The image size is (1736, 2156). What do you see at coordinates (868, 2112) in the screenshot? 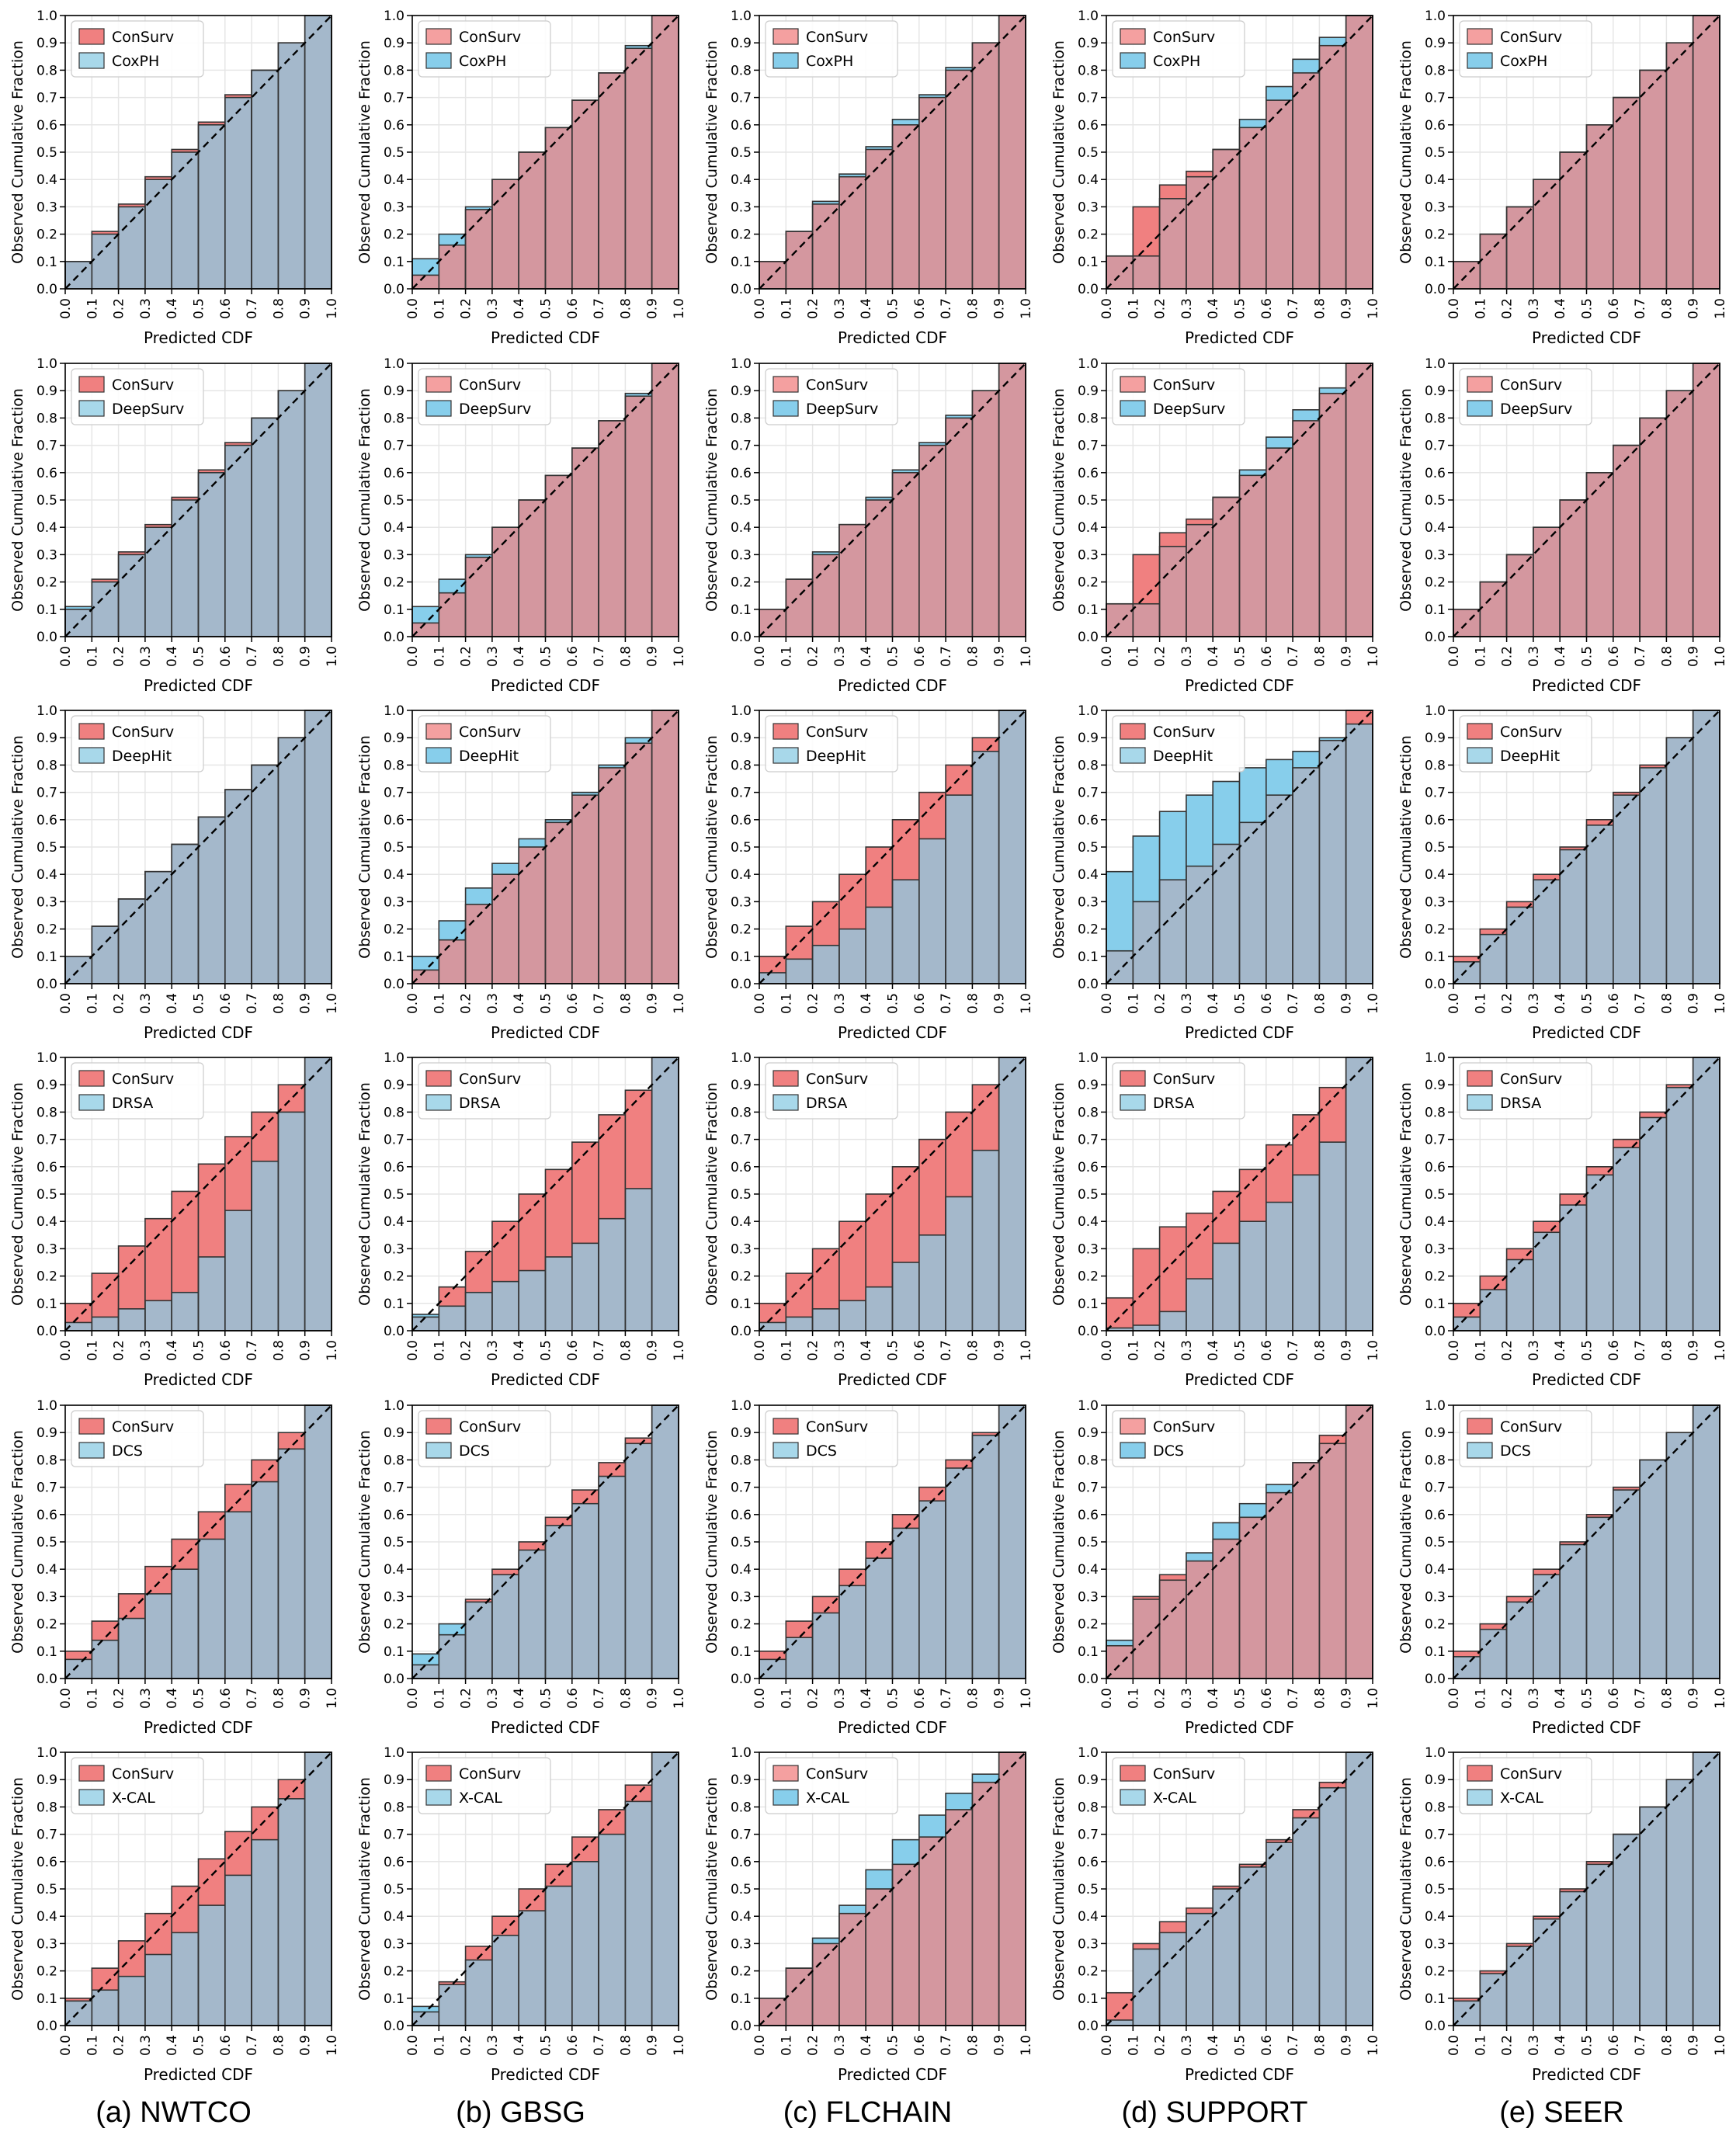
I see `column-caption-flchain: (c) FLCHAIN` at bounding box center [868, 2112].